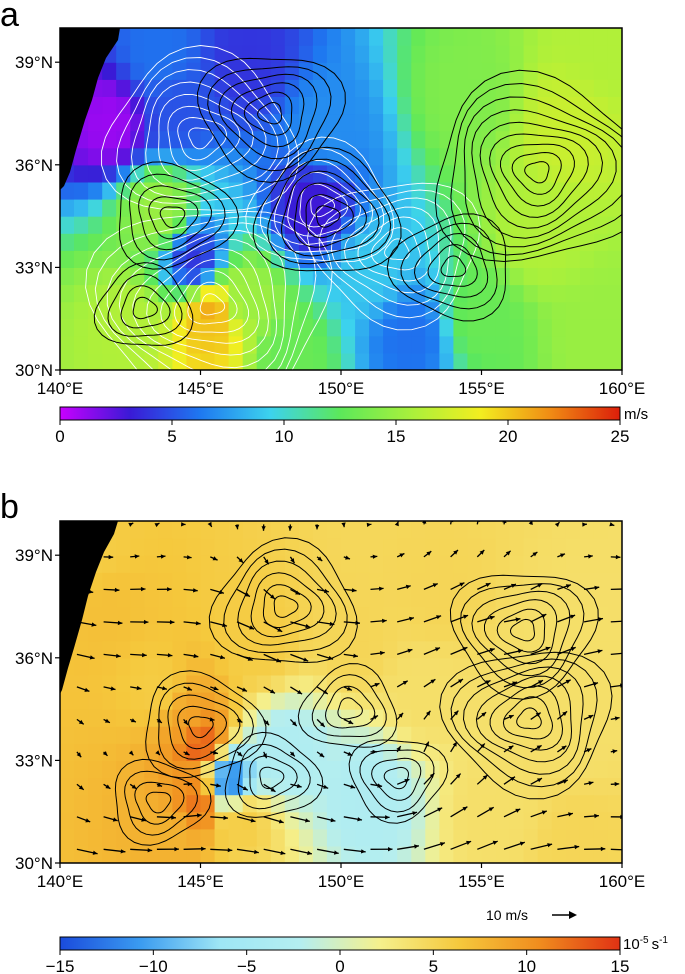  I want to click on y-tick-label: 36°N, so click(34, 165).